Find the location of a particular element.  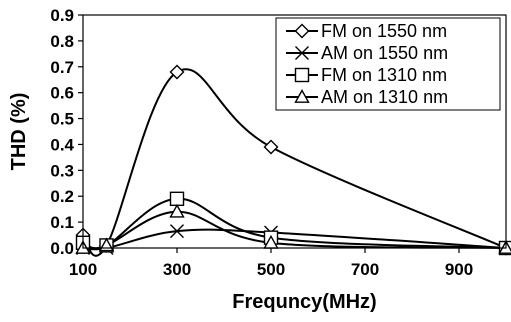

legend-label: FM on 1550 nm is located at coordinates (384, 31).